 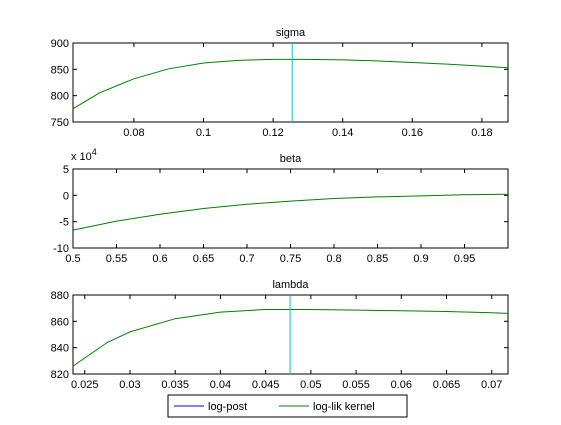 I want to click on lambda-xtick-label: 0.025, so click(x=85, y=385).